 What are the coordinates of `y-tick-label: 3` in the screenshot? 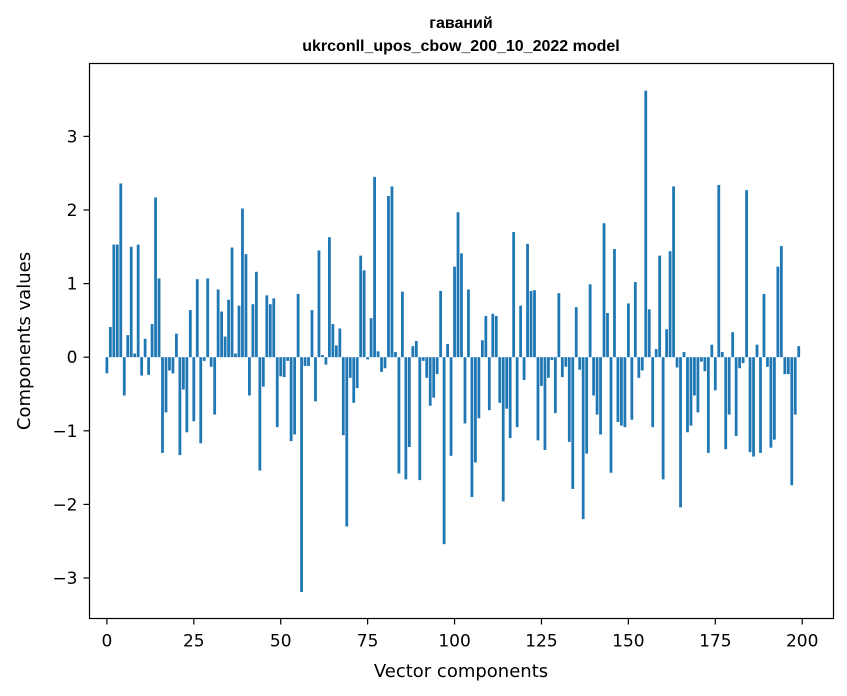 It's located at (72, 137).